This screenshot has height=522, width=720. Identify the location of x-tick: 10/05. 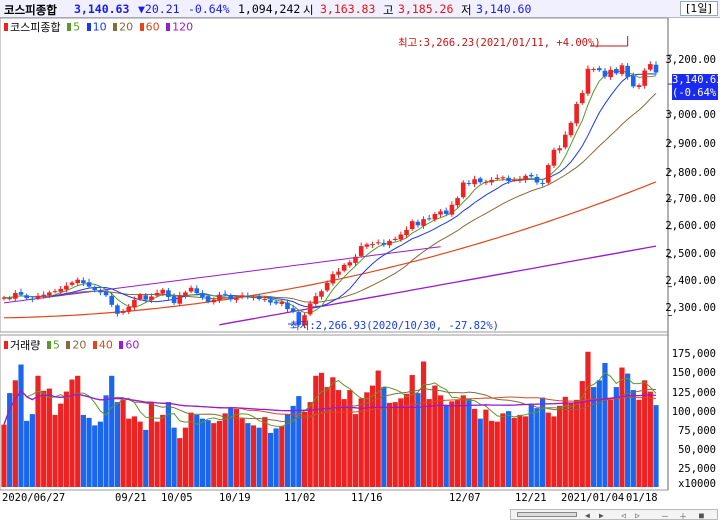
(177, 498).